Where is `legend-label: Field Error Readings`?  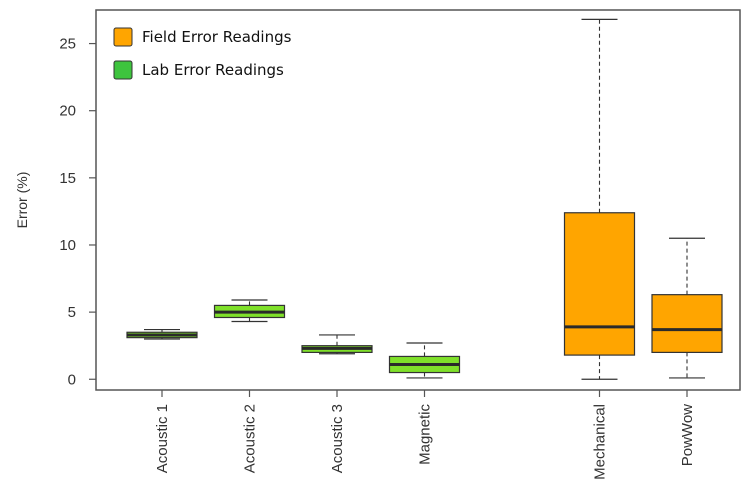
legend-label: Field Error Readings is located at coordinates (217, 37).